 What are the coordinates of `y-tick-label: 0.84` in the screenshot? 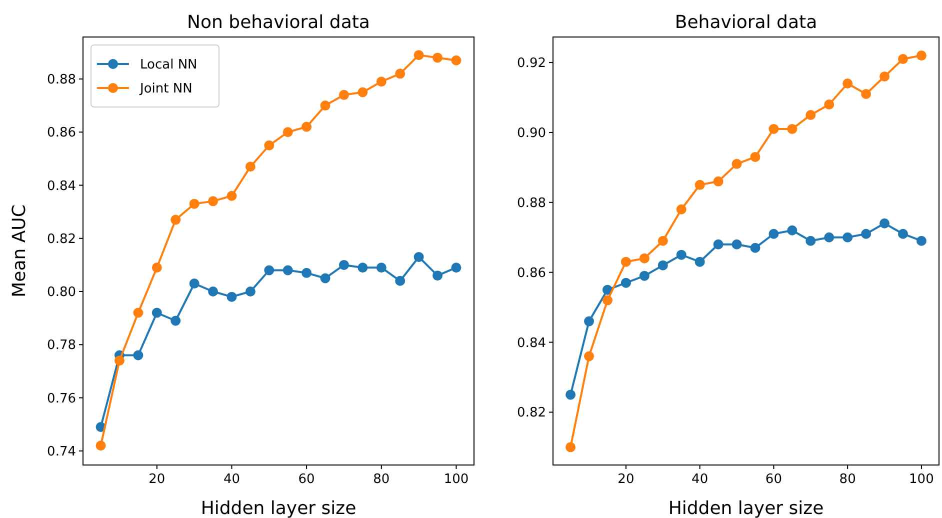 It's located at (531, 343).